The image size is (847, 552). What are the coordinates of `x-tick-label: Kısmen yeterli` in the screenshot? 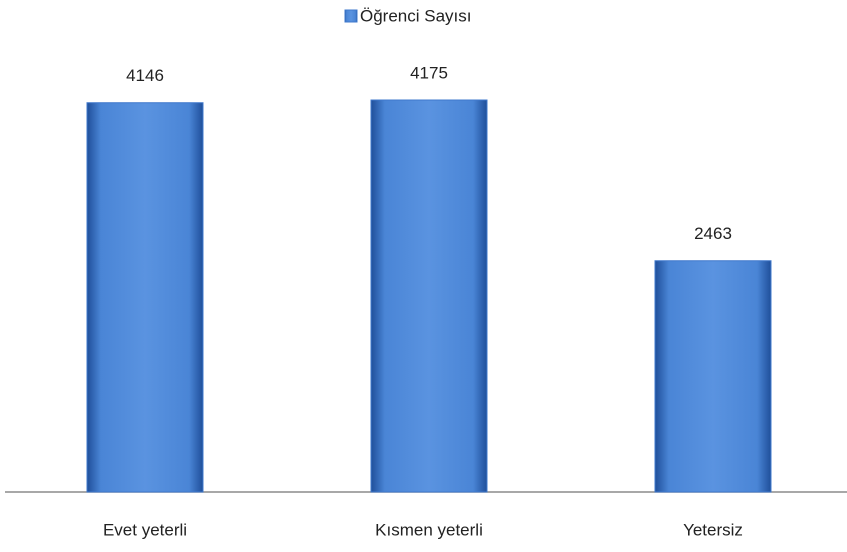 It's located at (429, 529).